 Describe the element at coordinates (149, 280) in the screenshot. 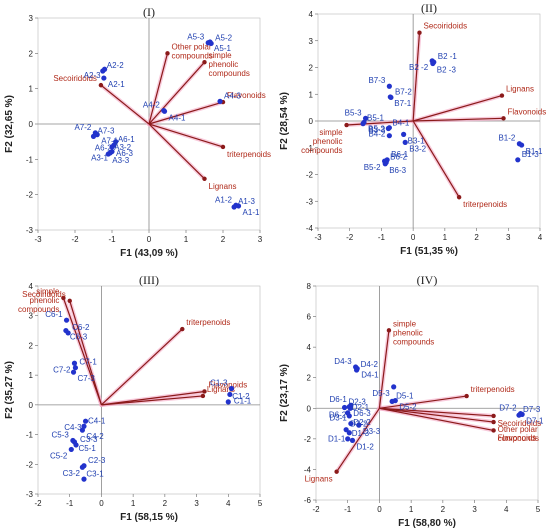

I see `panel-title: (III)` at that location.